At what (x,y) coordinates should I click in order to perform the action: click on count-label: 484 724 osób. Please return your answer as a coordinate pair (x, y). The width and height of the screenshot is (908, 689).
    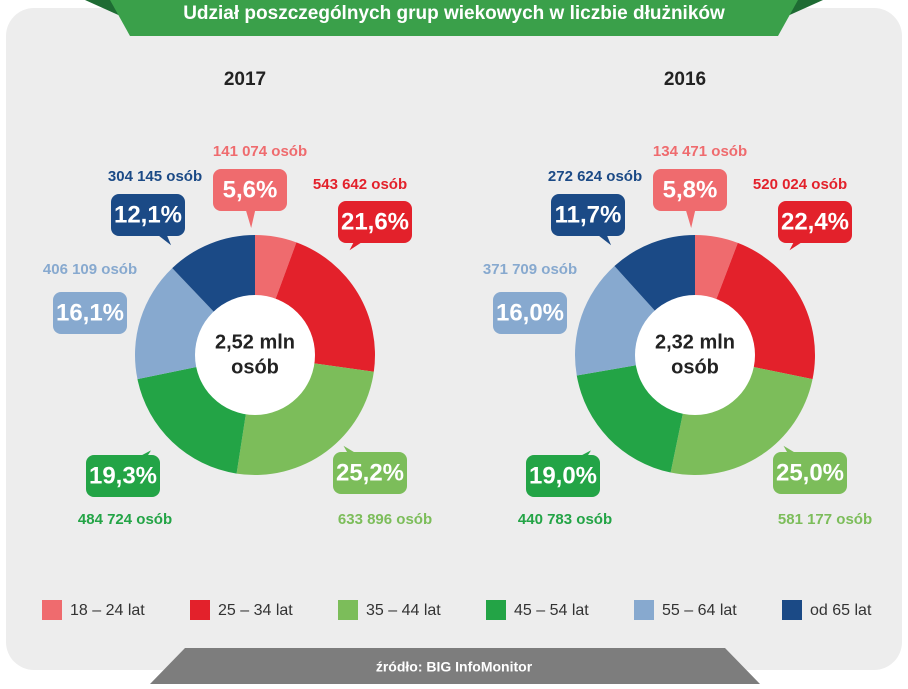
    Looking at the image, I should click on (125, 519).